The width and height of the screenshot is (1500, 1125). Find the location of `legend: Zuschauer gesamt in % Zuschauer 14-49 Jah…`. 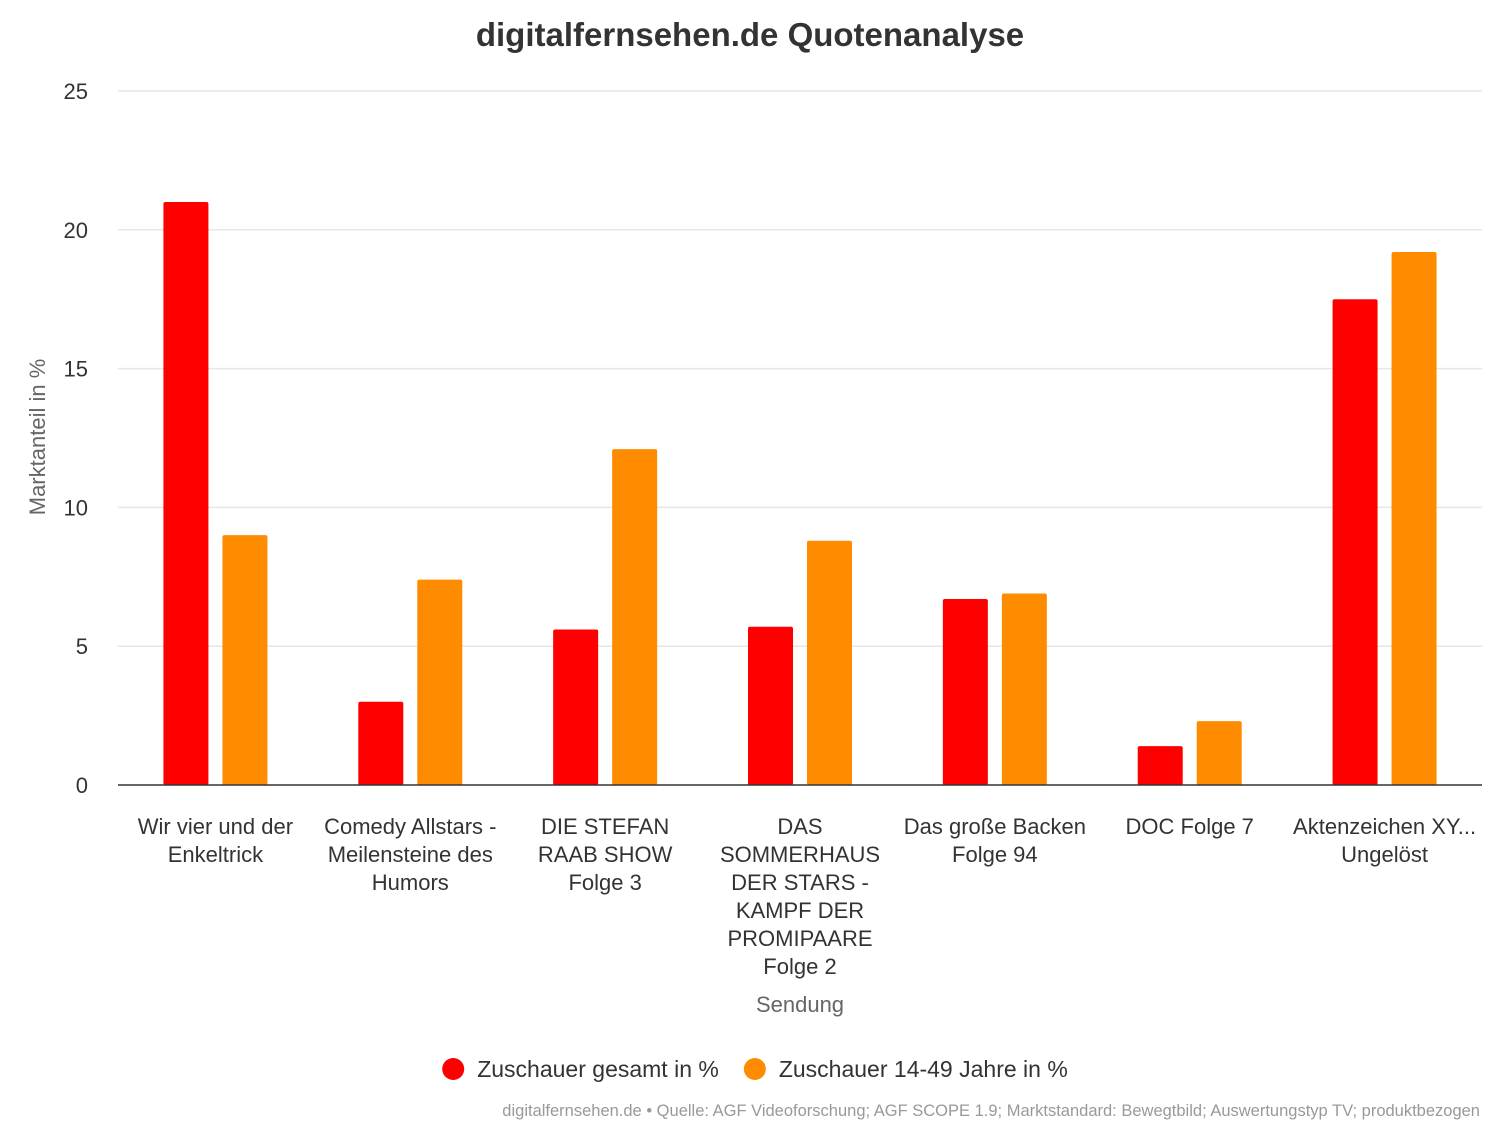

legend: Zuschauer gesamt in % Zuschauer 14-49 Jah… is located at coordinates (755, 1069).